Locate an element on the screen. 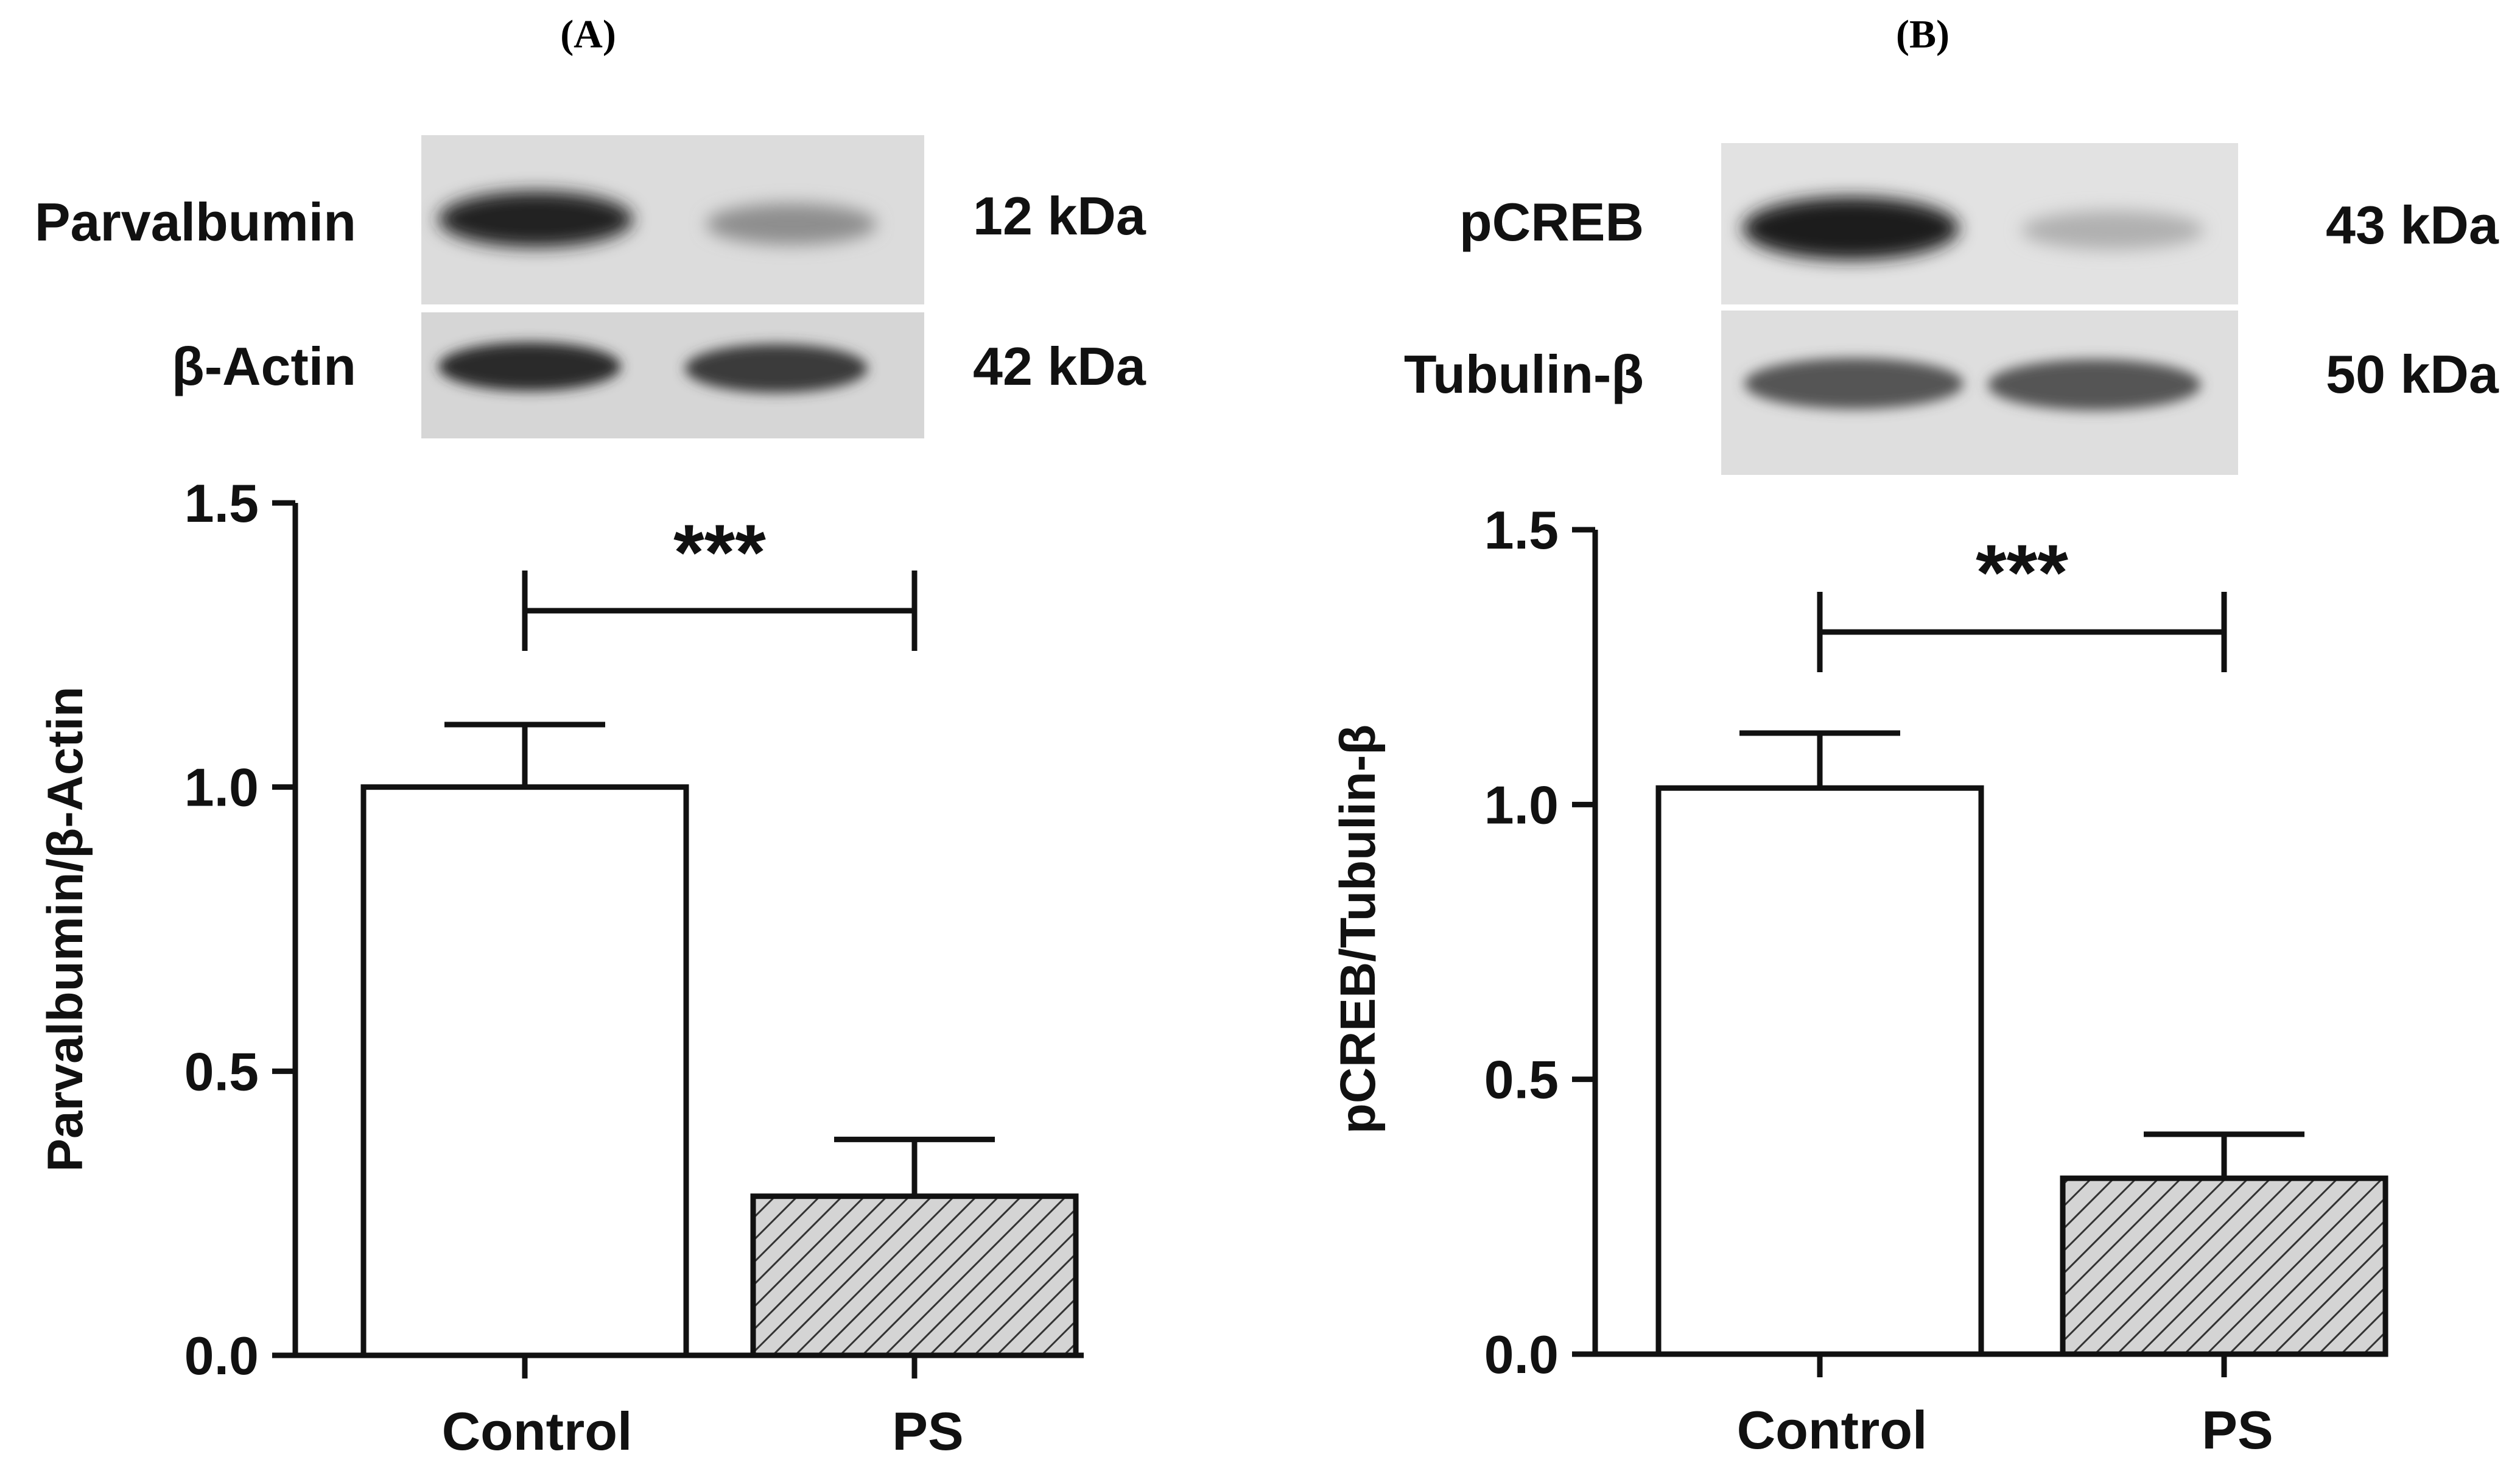 Image resolution: width=2520 pixels, height=1468 pixels. blot-b-control-strip is located at coordinates (1979, 393).